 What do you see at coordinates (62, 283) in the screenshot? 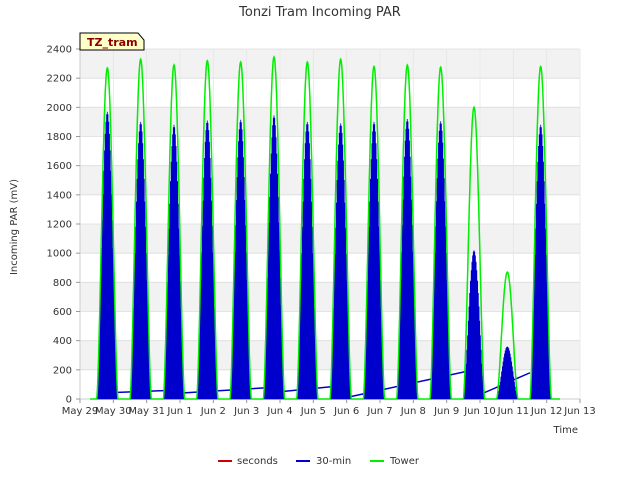
I see `y-tick-label: 800` at bounding box center [62, 283].